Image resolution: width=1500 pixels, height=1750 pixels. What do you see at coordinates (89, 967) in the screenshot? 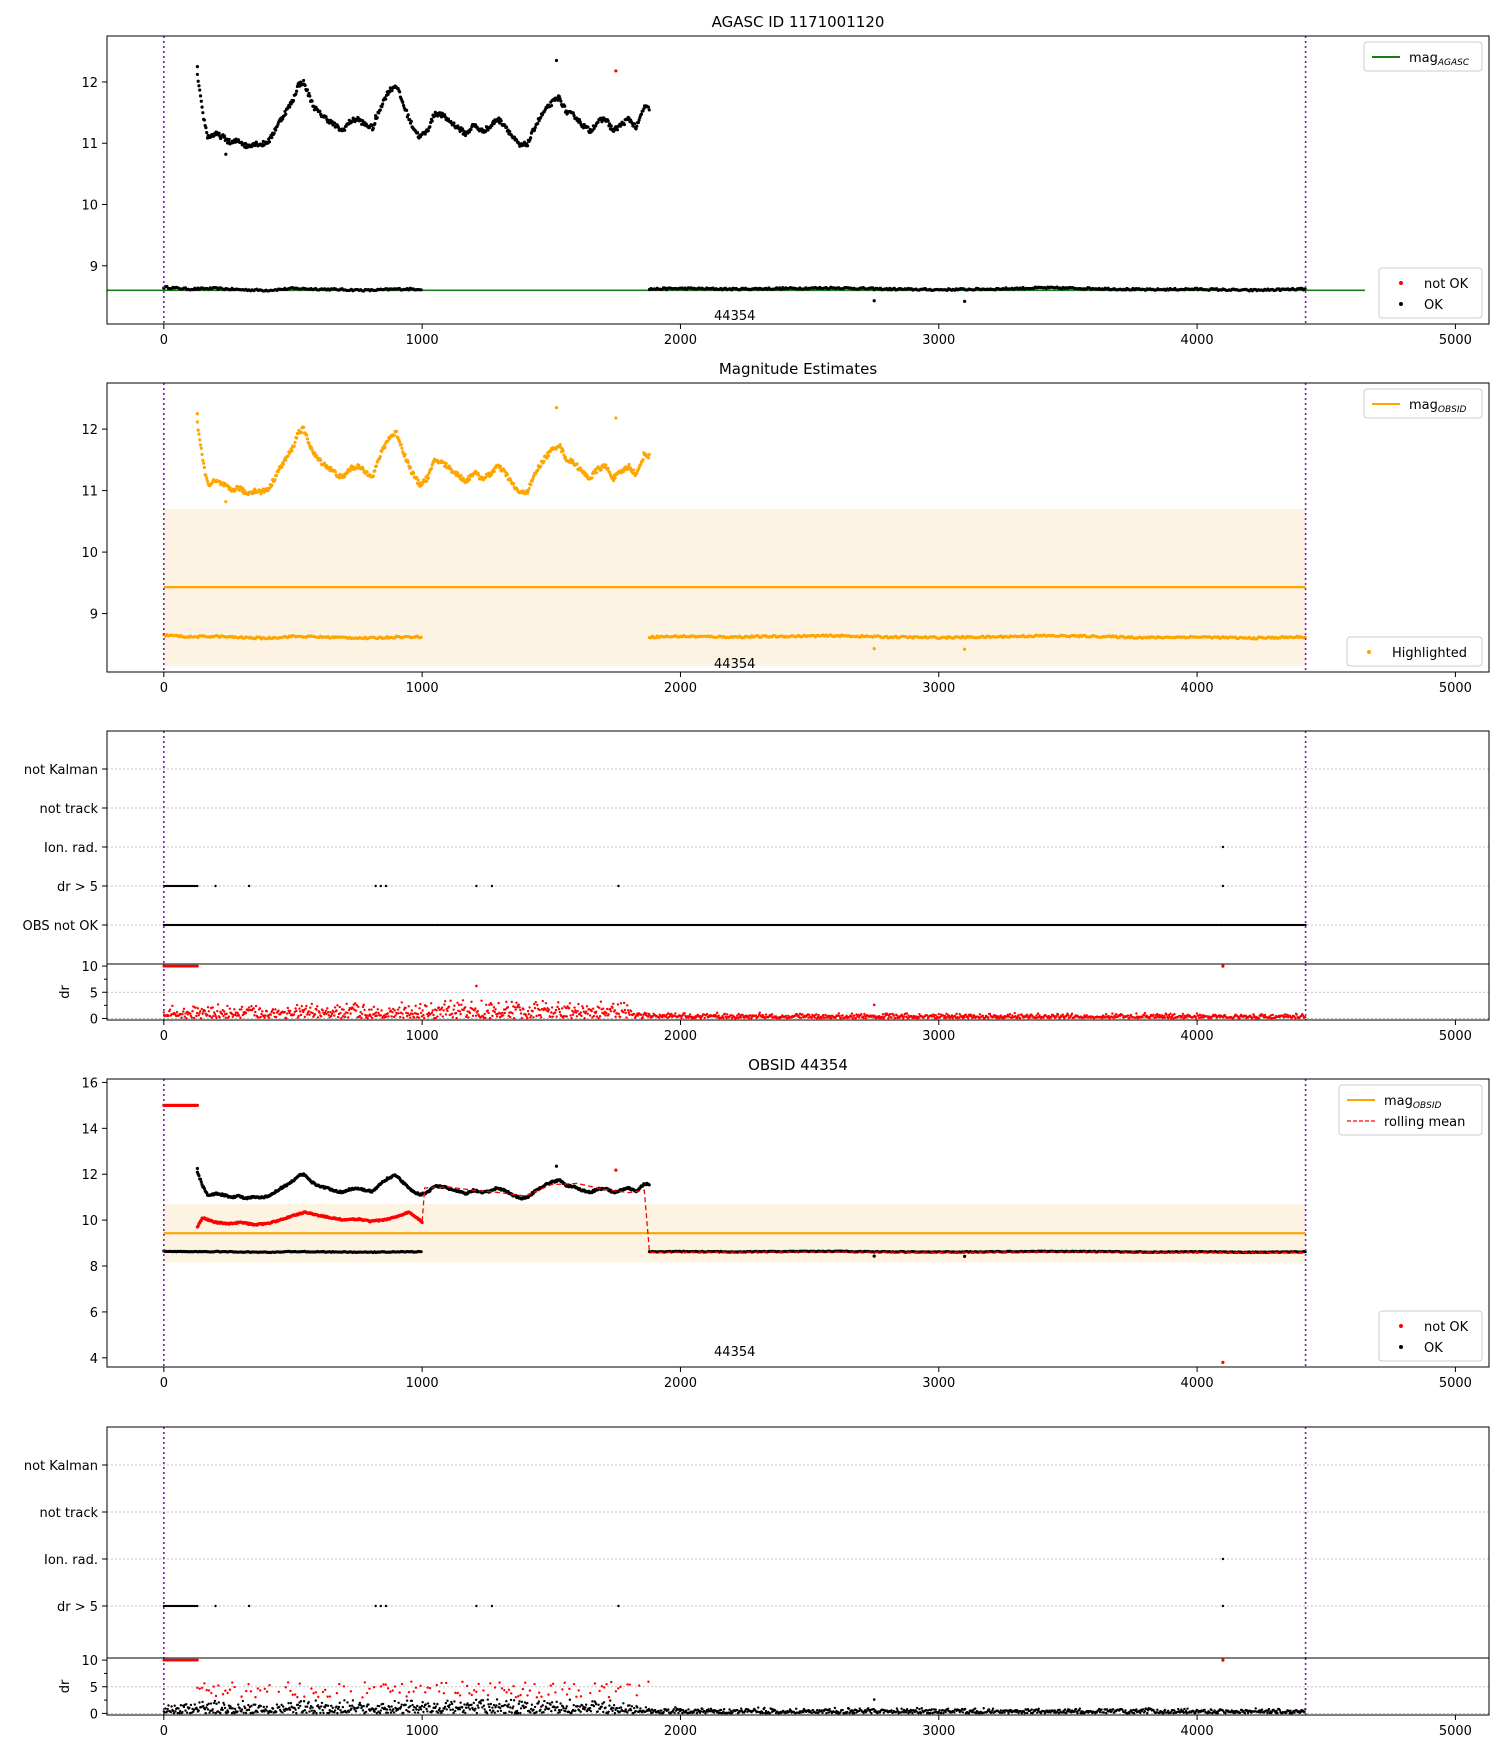
I see `dr1-ytick-label-2: 10` at bounding box center [89, 967].